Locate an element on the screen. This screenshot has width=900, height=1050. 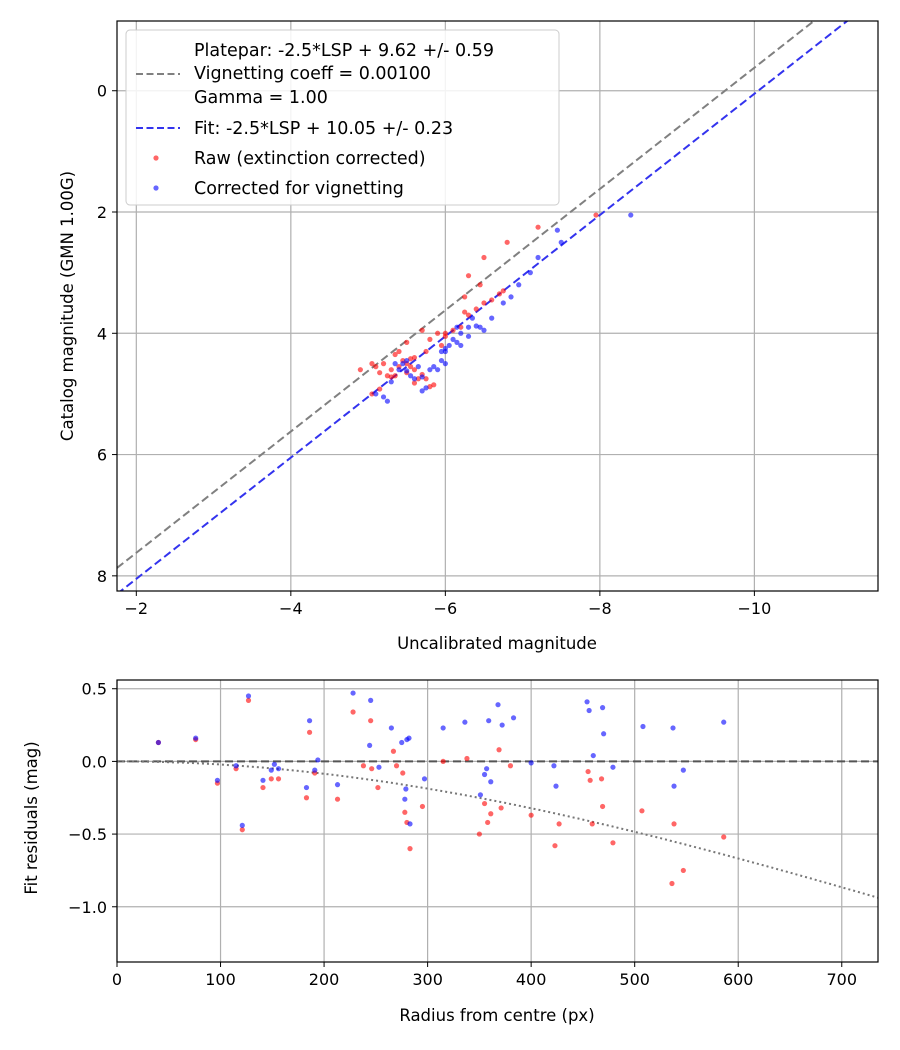
bot-x-tick-label: 0 is located at coordinates (117, 979).